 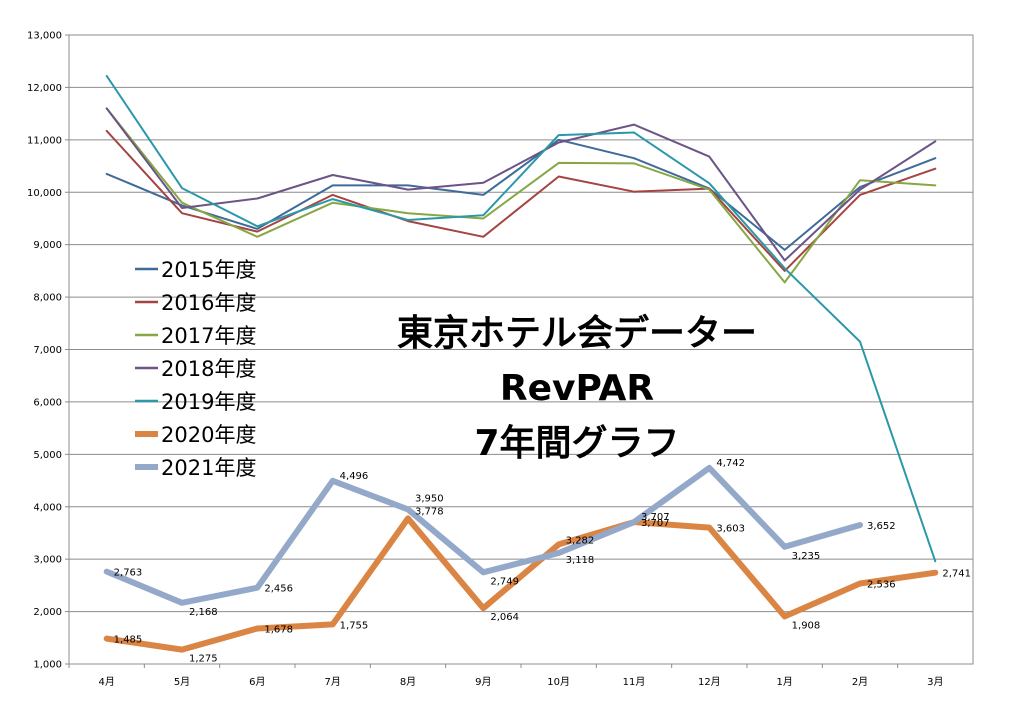 I want to click on x-tick-label: 5月, so click(x=182, y=682).